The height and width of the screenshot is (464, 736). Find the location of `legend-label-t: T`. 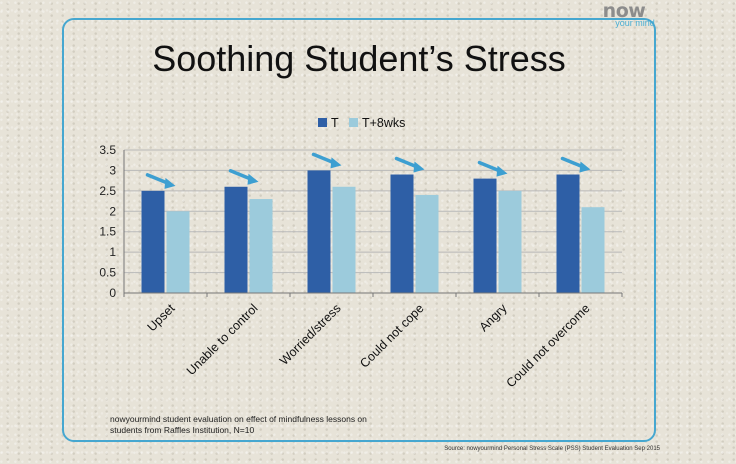

legend-label-t: T is located at coordinates (335, 123).